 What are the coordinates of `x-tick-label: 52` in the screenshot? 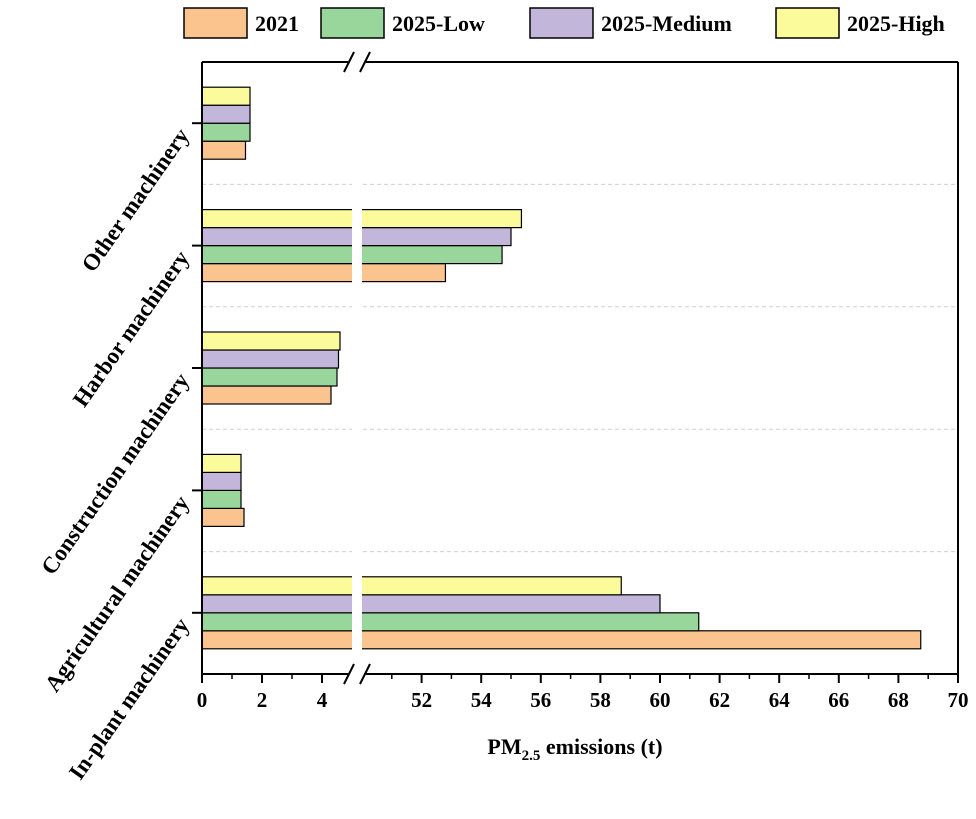 It's located at (421, 700).